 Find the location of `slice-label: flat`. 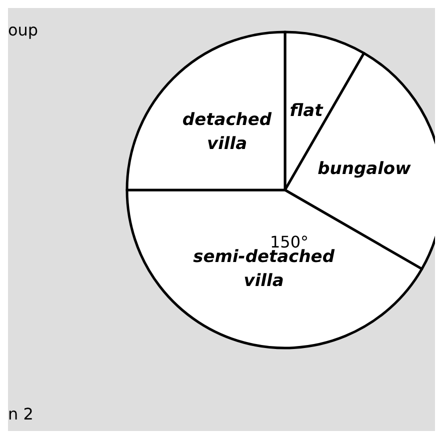

slice-label: flat is located at coordinates (307, 110).